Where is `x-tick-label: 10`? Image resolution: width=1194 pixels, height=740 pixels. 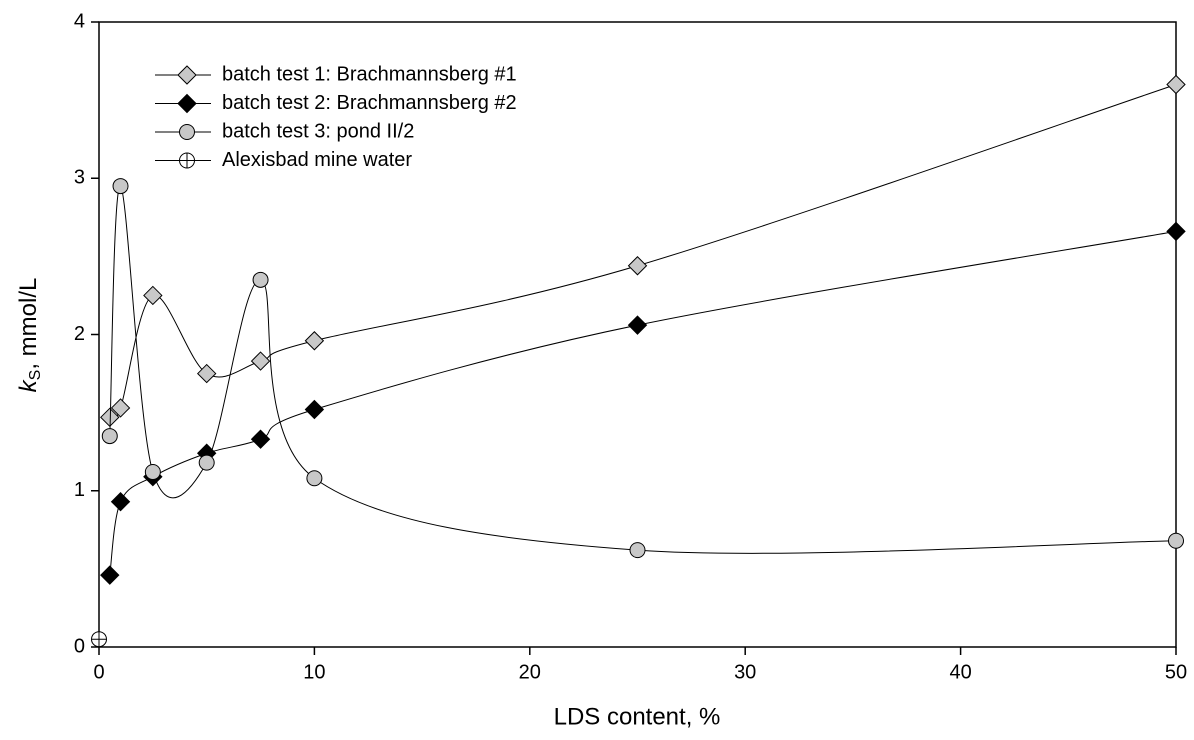 x-tick-label: 10 is located at coordinates (314, 672).